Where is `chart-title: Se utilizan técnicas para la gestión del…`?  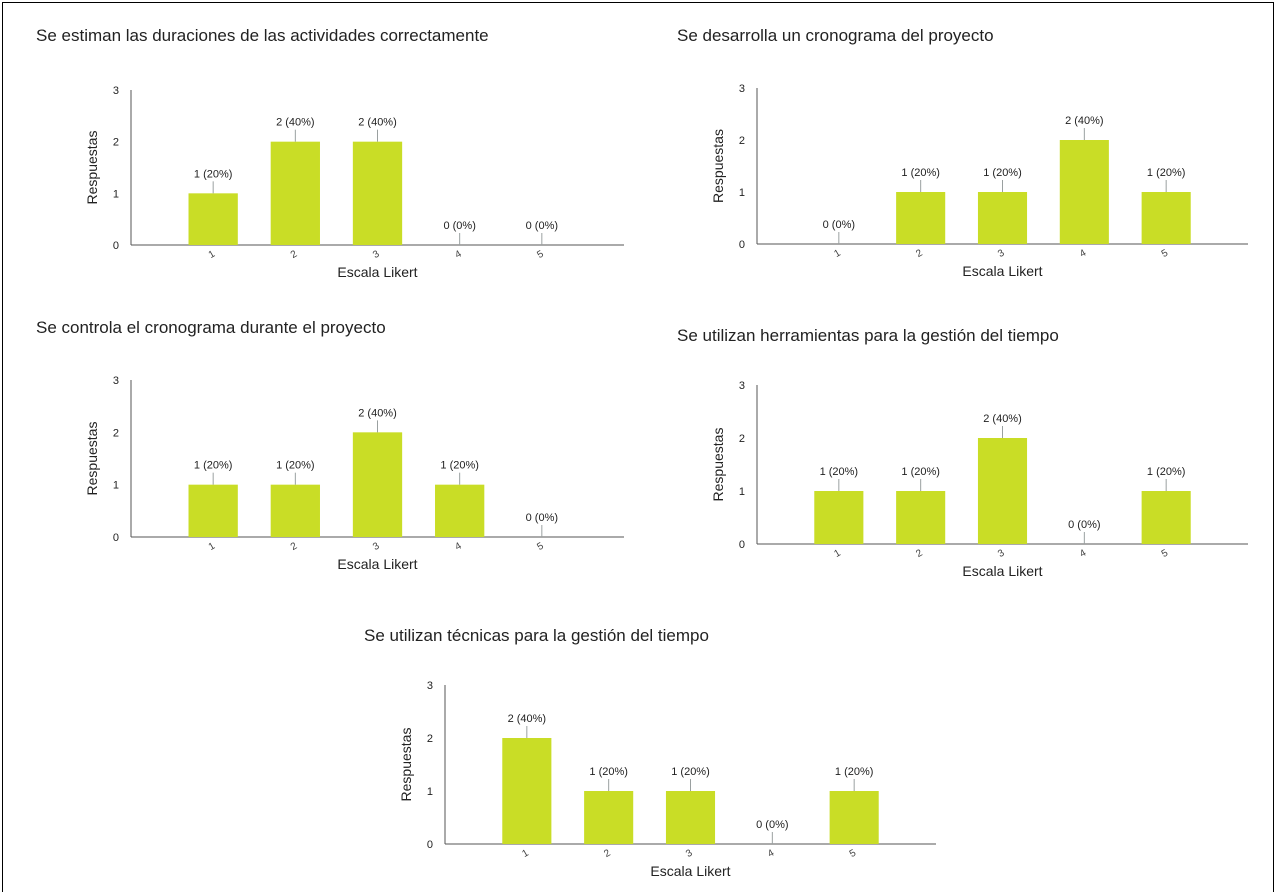
chart-title: Se utilizan técnicas para la gestión del… is located at coordinates (536, 635).